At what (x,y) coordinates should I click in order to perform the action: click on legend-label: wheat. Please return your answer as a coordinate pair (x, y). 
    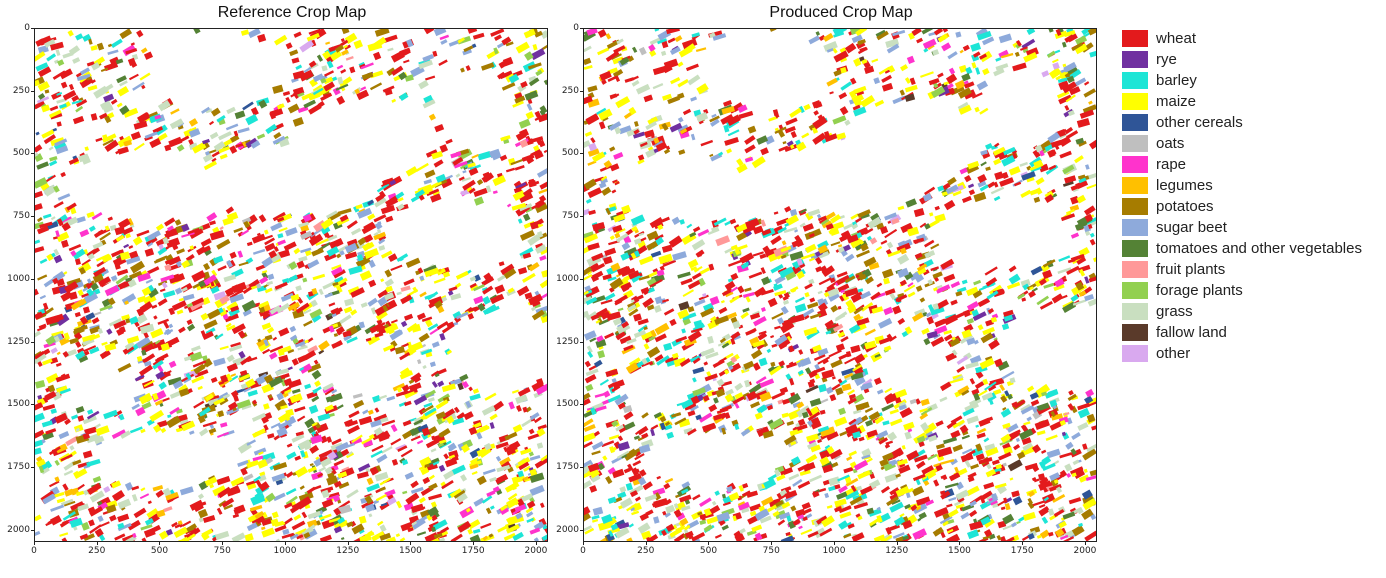
    Looking at the image, I should click on (1176, 38).